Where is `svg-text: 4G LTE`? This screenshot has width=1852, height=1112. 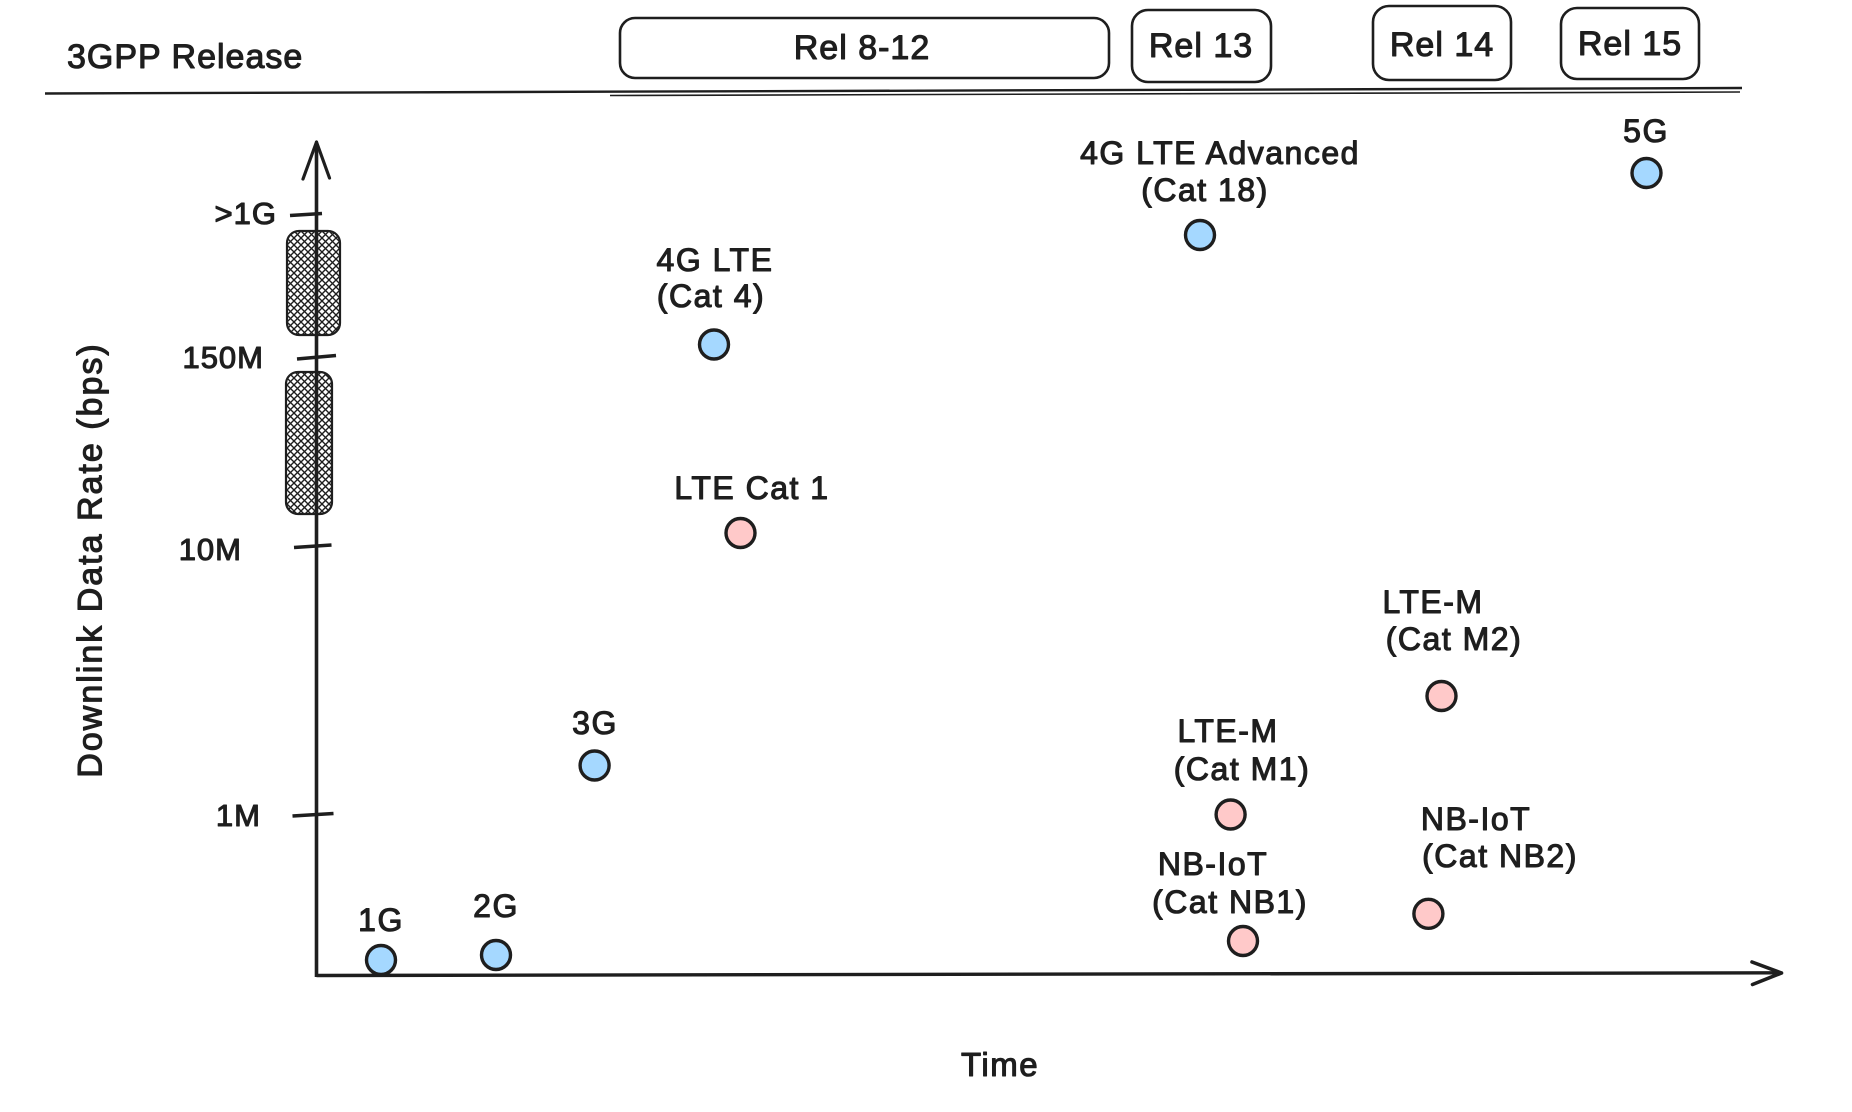
svg-text: 4G LTE is located at coordinates (715, 260).